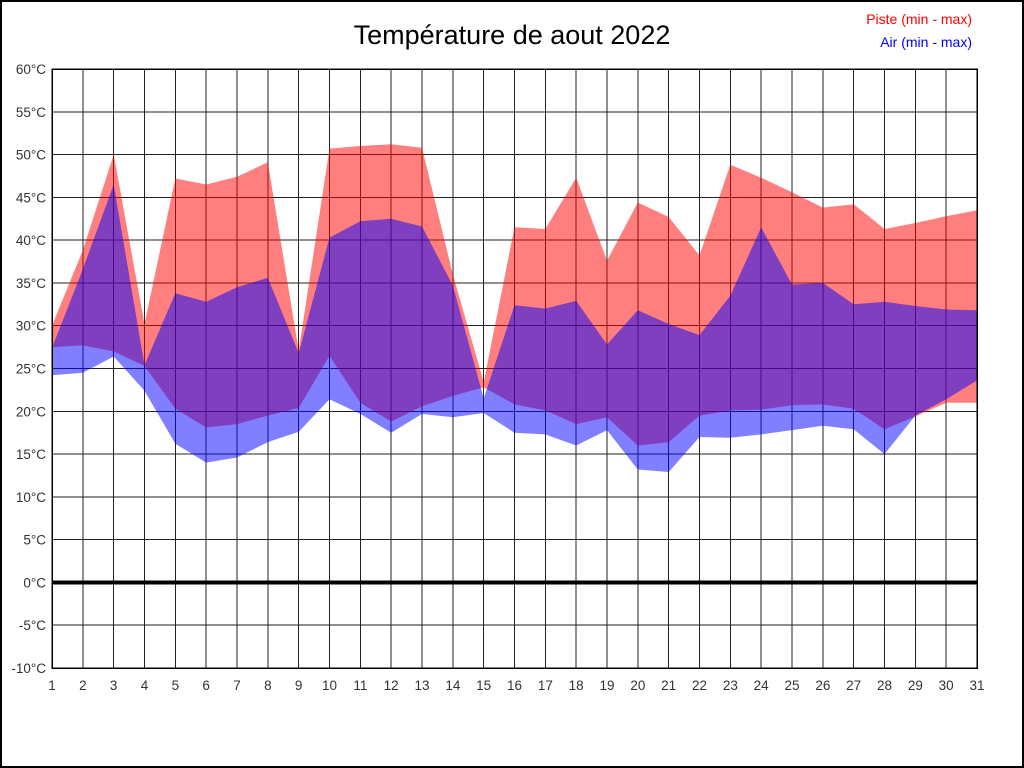 This screenshot has width=1024, height=768. Describe the element at coordinates (976, 685) in the screenshot. I see `svg-text: 31` at that location.